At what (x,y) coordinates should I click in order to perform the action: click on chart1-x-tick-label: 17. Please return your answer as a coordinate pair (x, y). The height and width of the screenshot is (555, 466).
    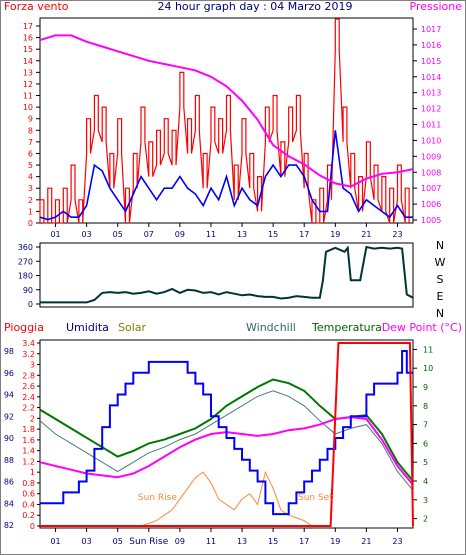
    Looking at the image, I should click on (304, 234).